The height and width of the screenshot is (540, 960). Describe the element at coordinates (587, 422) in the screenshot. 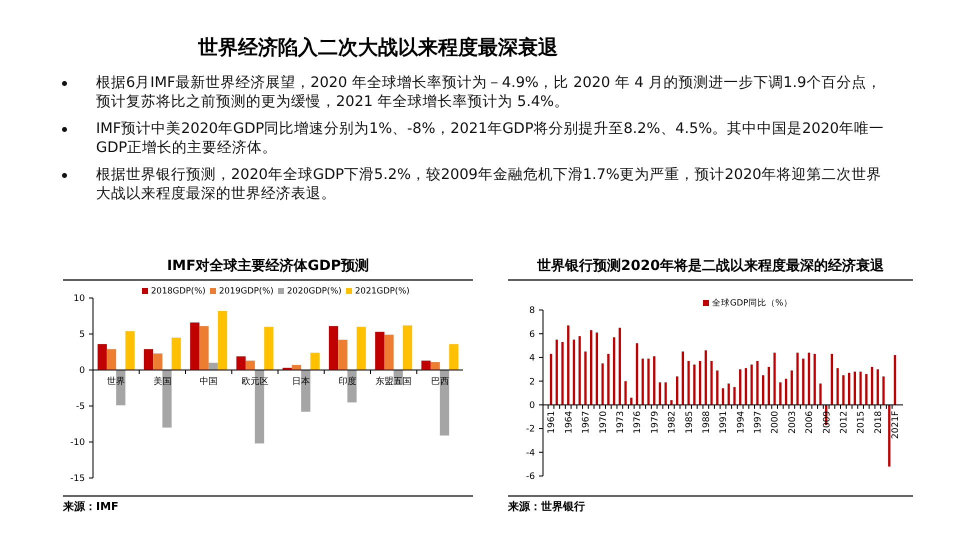

I see `x-tick-label: 1967` at that location.